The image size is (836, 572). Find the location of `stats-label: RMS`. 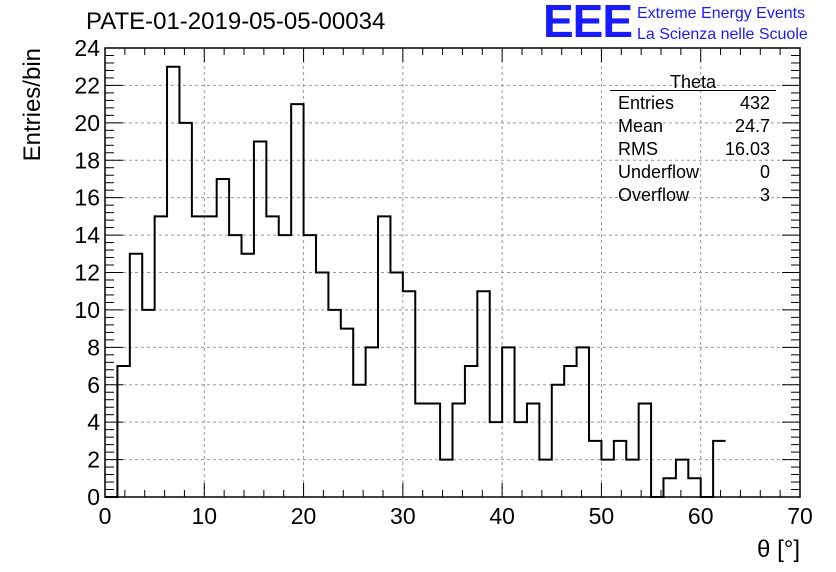

stats-label: RMS is located at coordinates (638, 149).